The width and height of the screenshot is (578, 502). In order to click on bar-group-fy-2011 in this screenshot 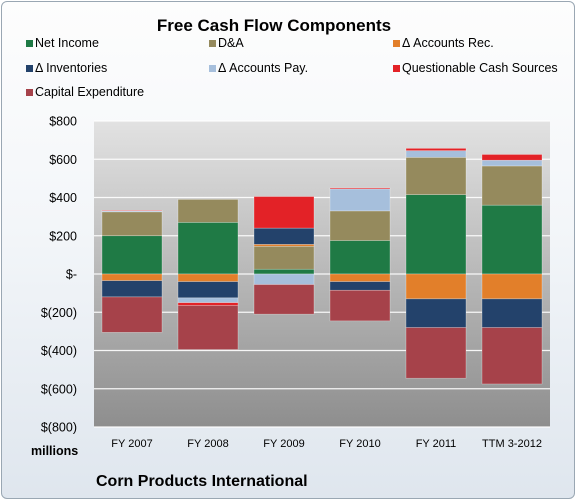, I will do `click(436, 263)`.